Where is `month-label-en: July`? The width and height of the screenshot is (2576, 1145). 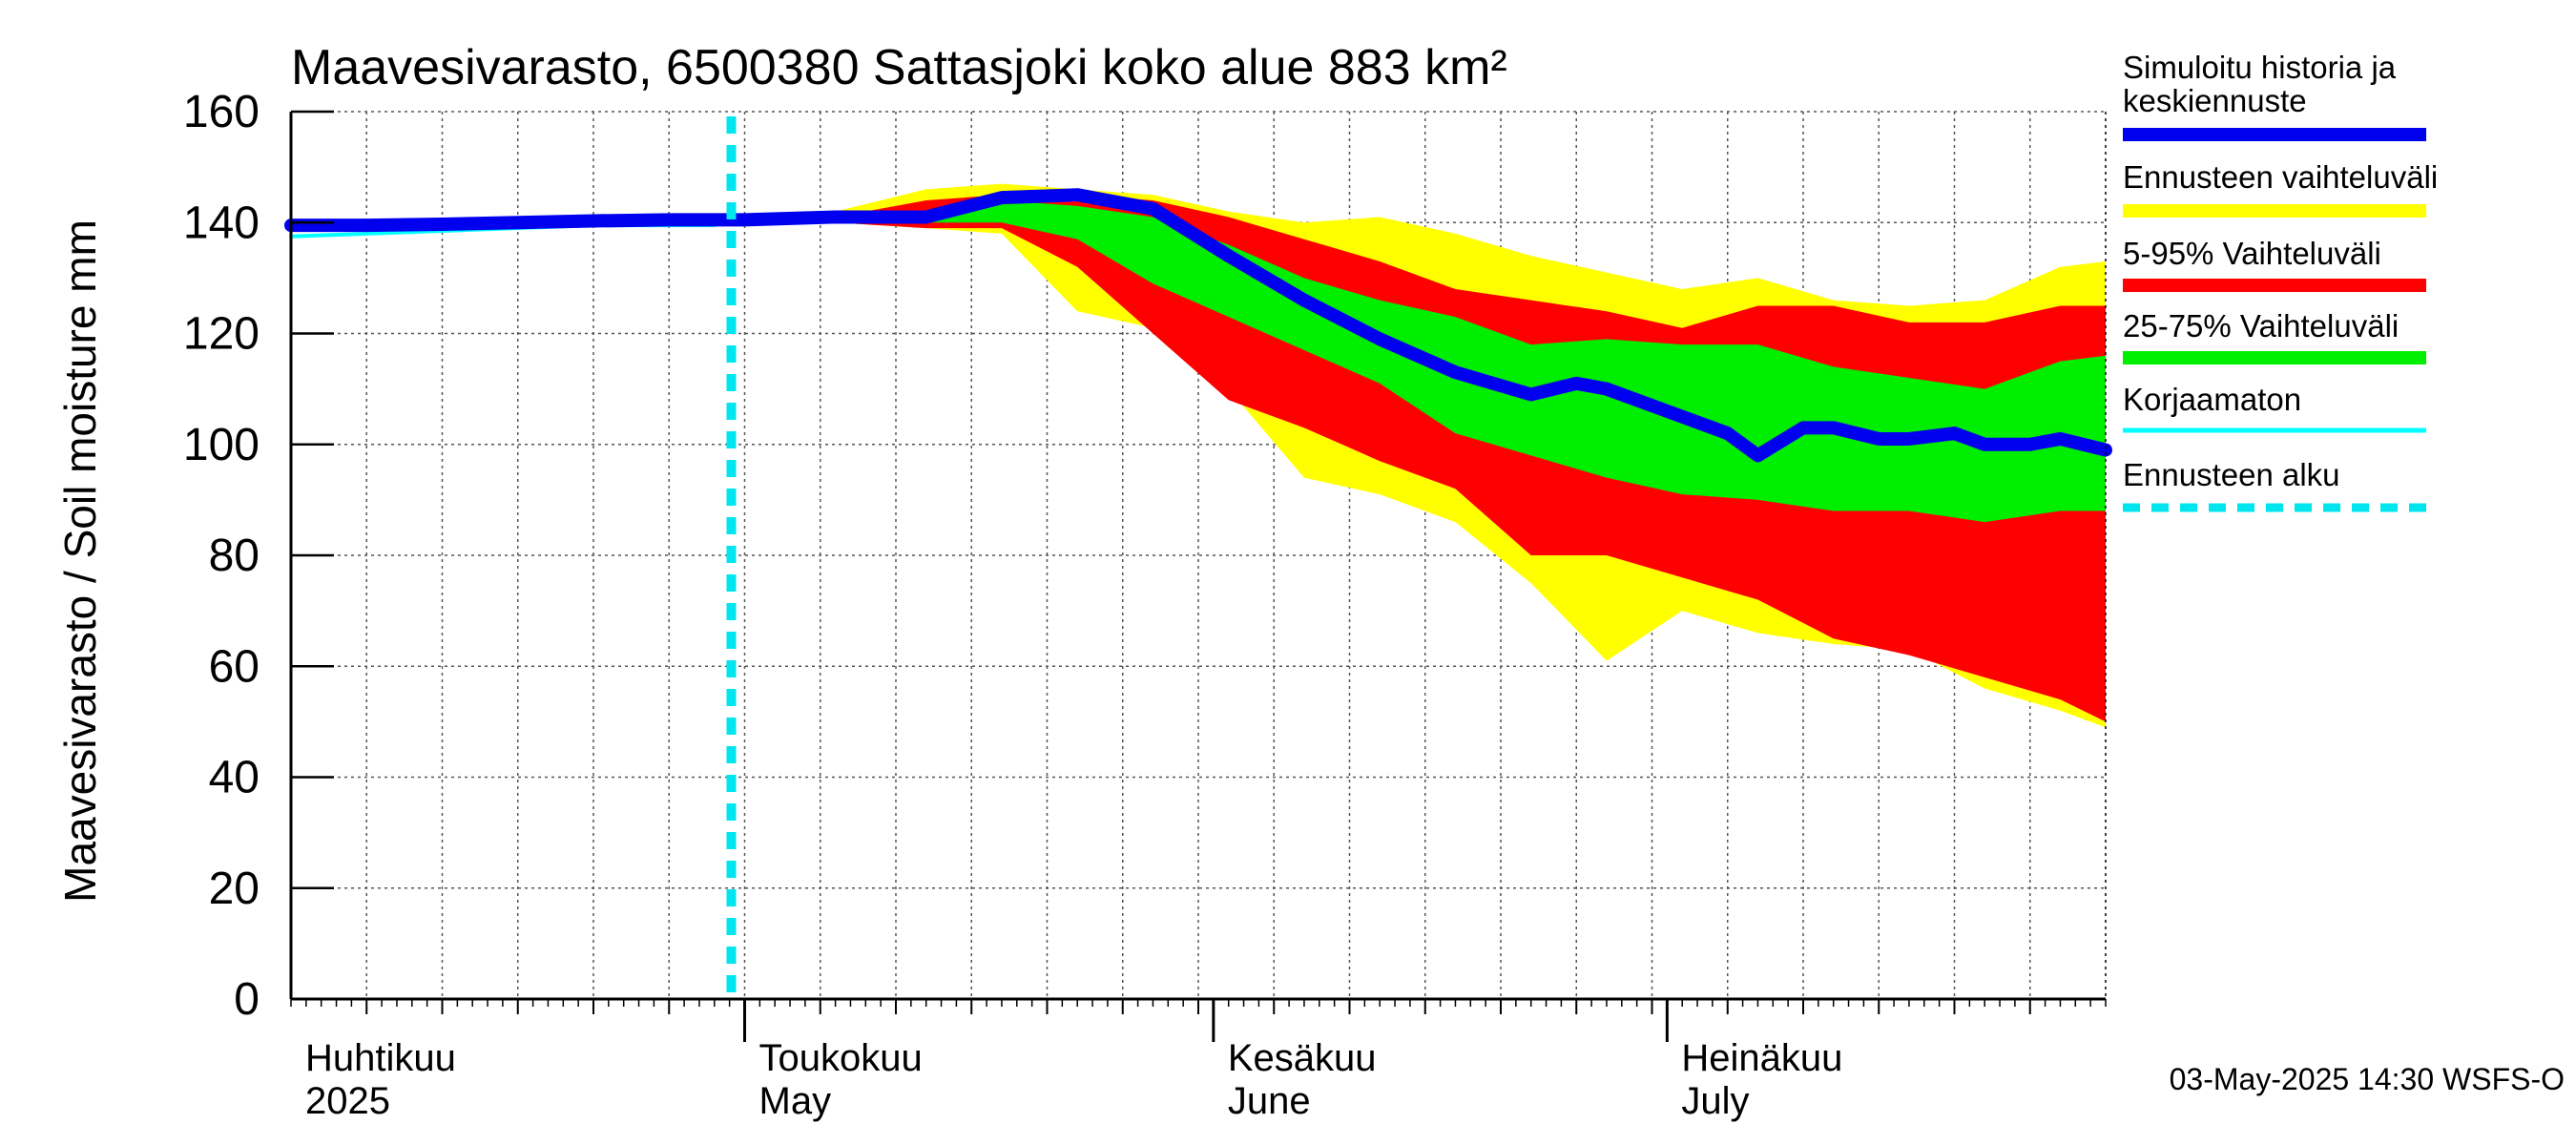
month-label-en: July is located at coordinates (1715, 1101).